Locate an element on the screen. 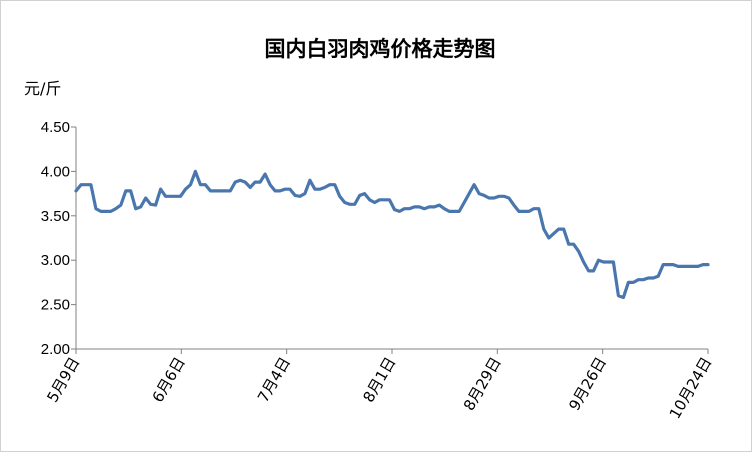 Image resolution: width=752 pixels, height=452 pixels. y-tick-label: 4.00 is located at coordinates (55, 171).